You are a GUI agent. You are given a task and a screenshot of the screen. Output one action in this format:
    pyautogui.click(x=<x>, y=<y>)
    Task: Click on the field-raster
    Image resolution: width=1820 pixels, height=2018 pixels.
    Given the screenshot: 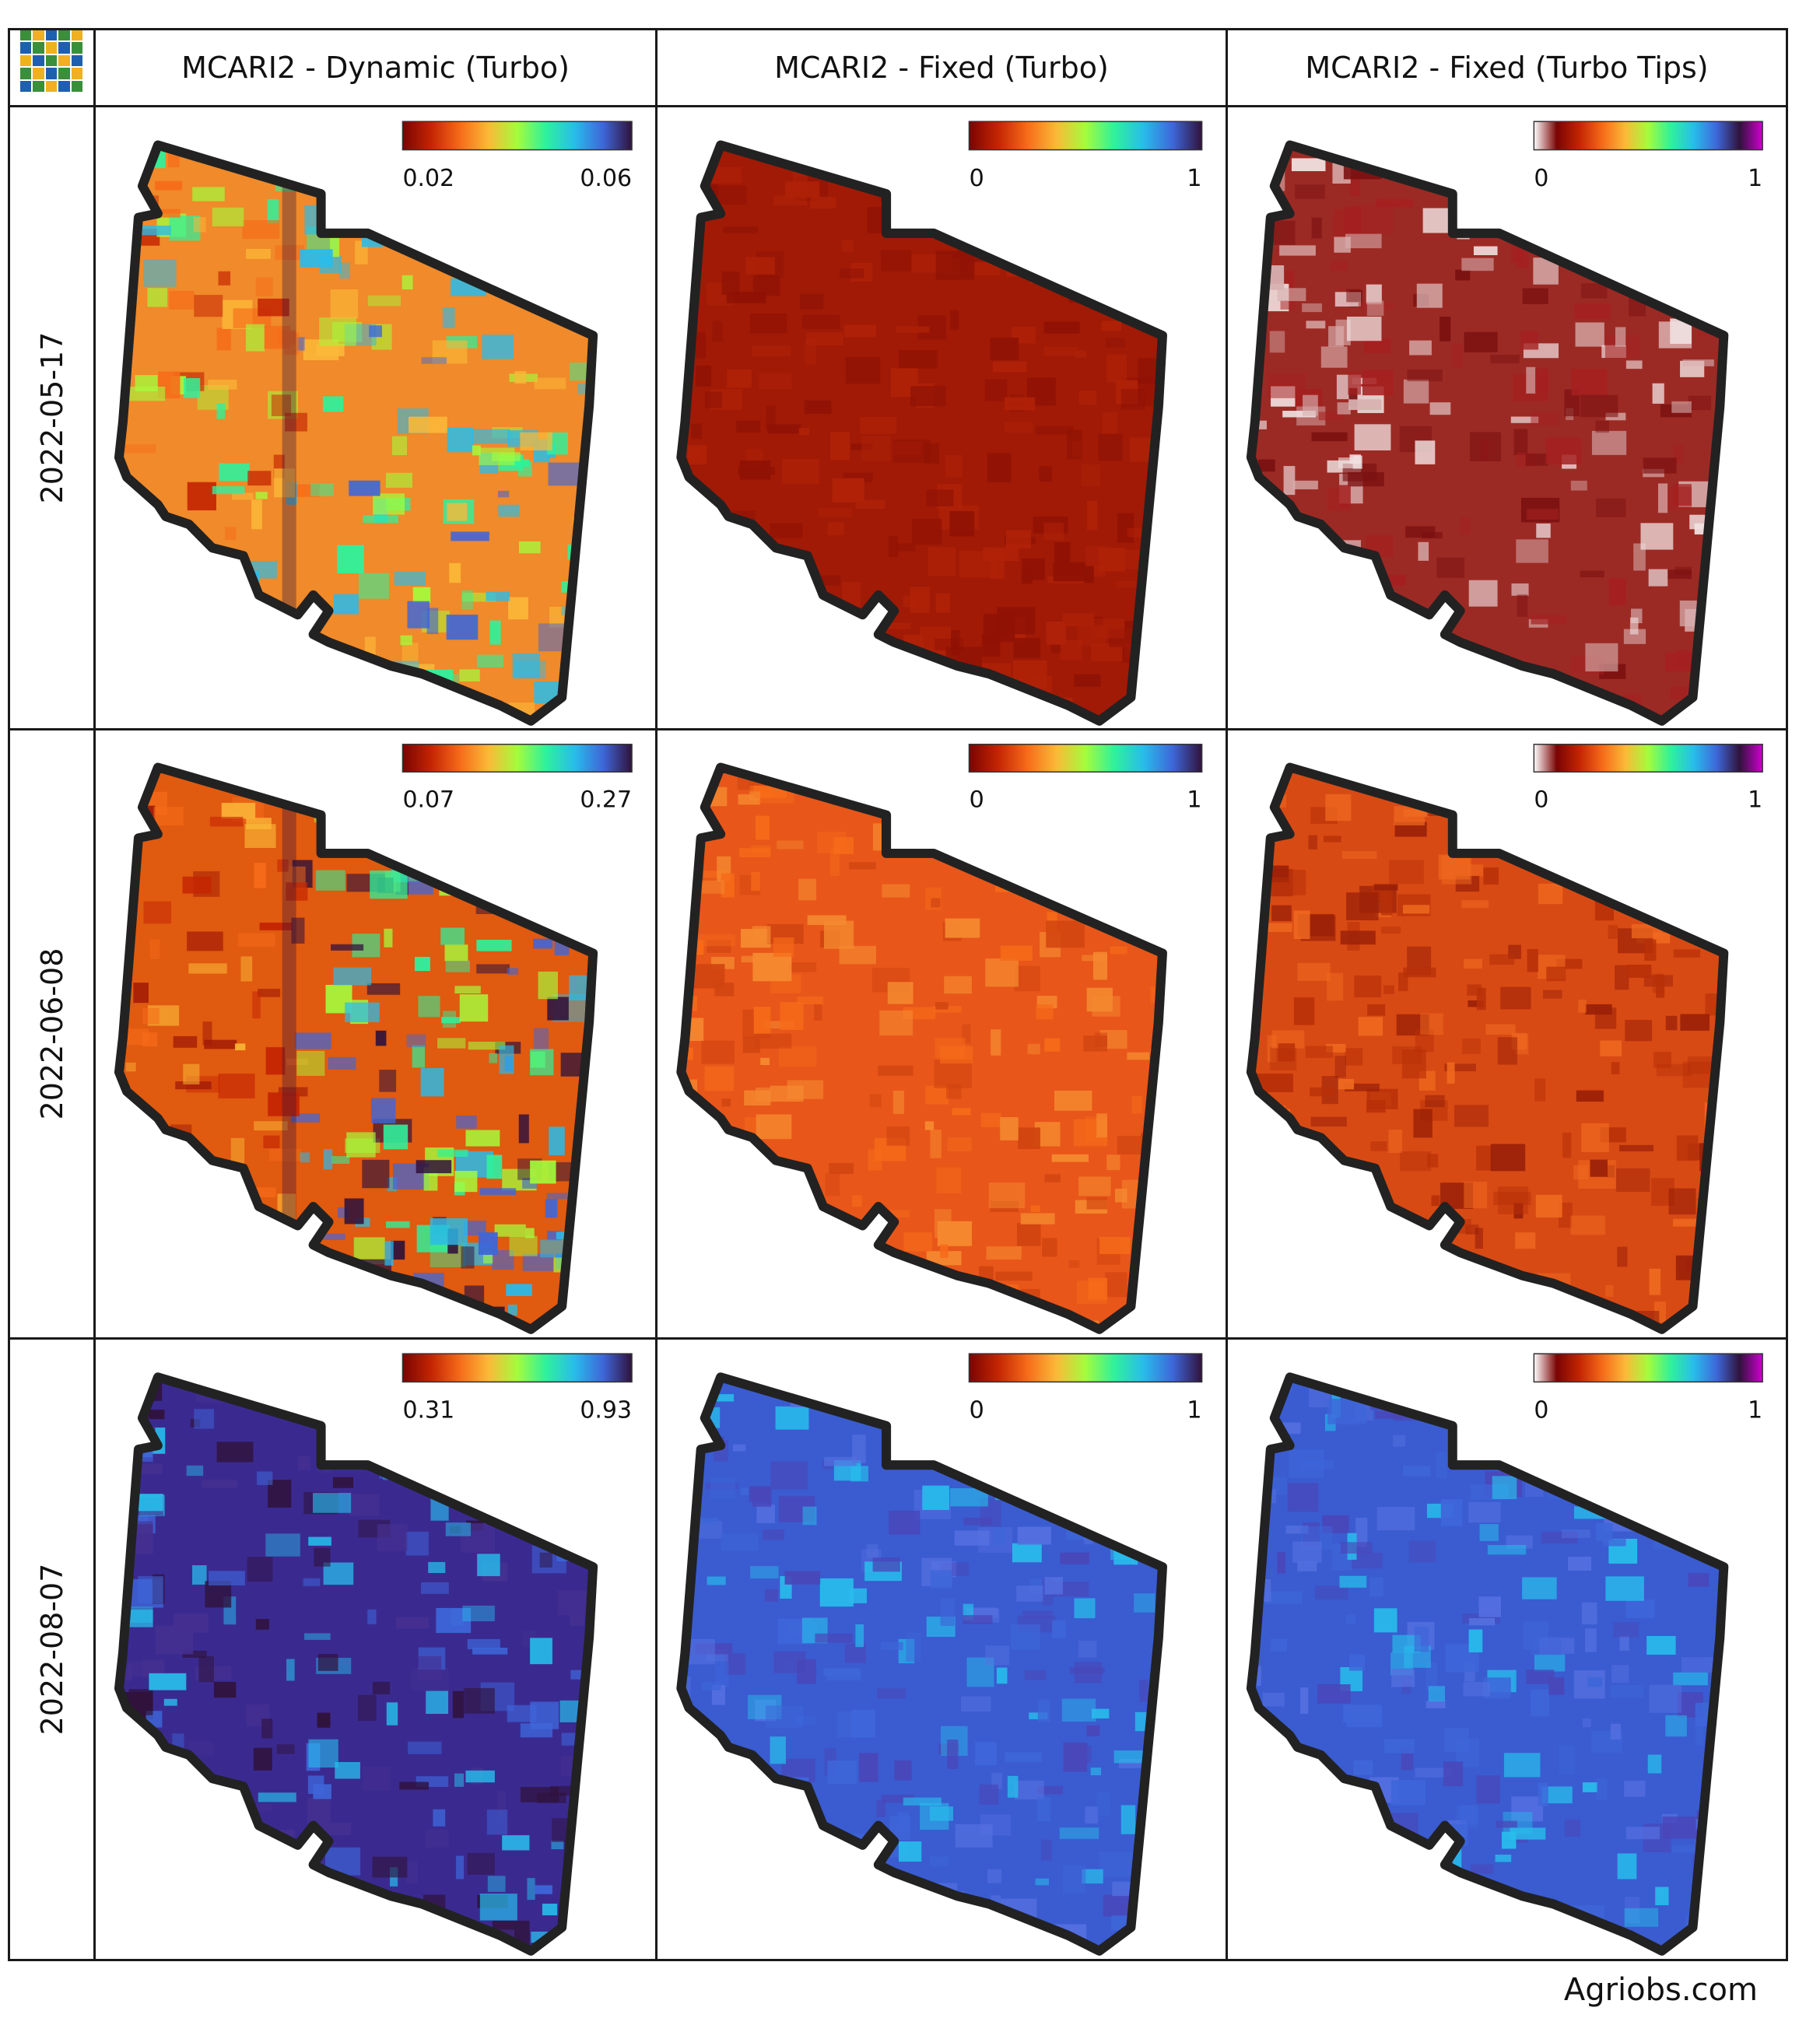 What is the action you would take?
    pyautogui.click(x=1487, y=433)
    